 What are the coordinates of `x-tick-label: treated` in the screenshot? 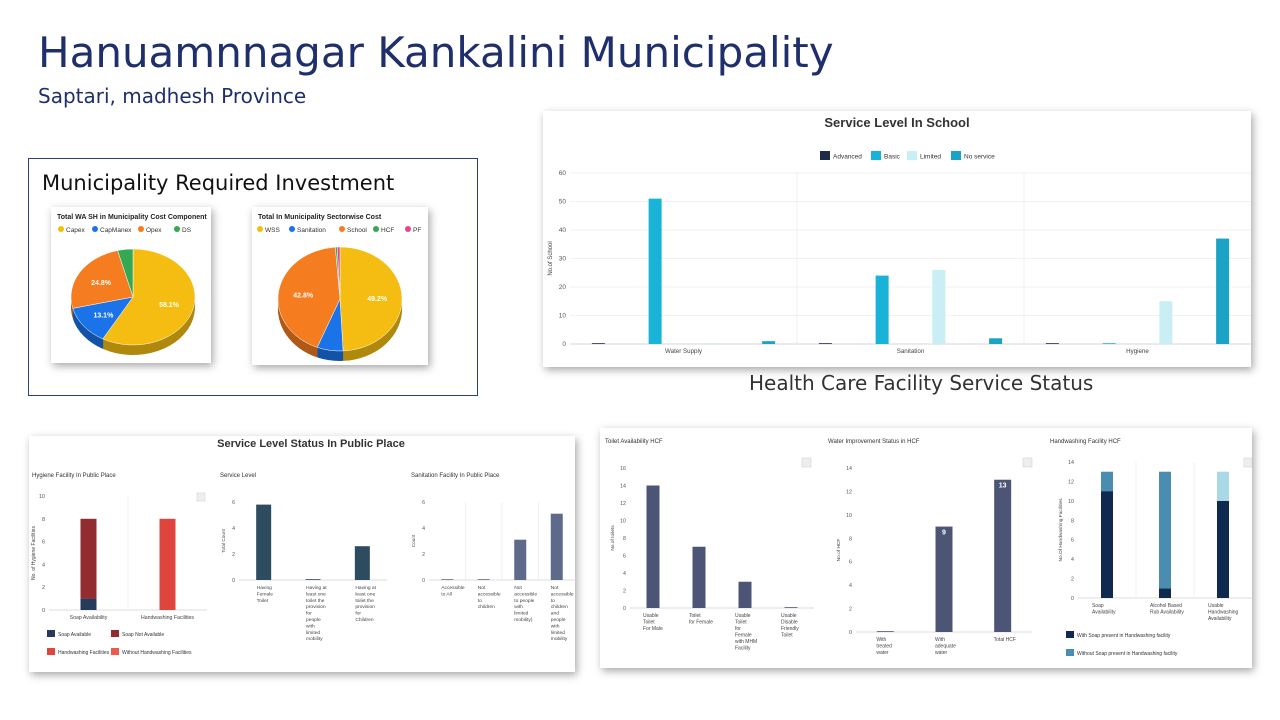 It's located at (884, 647).